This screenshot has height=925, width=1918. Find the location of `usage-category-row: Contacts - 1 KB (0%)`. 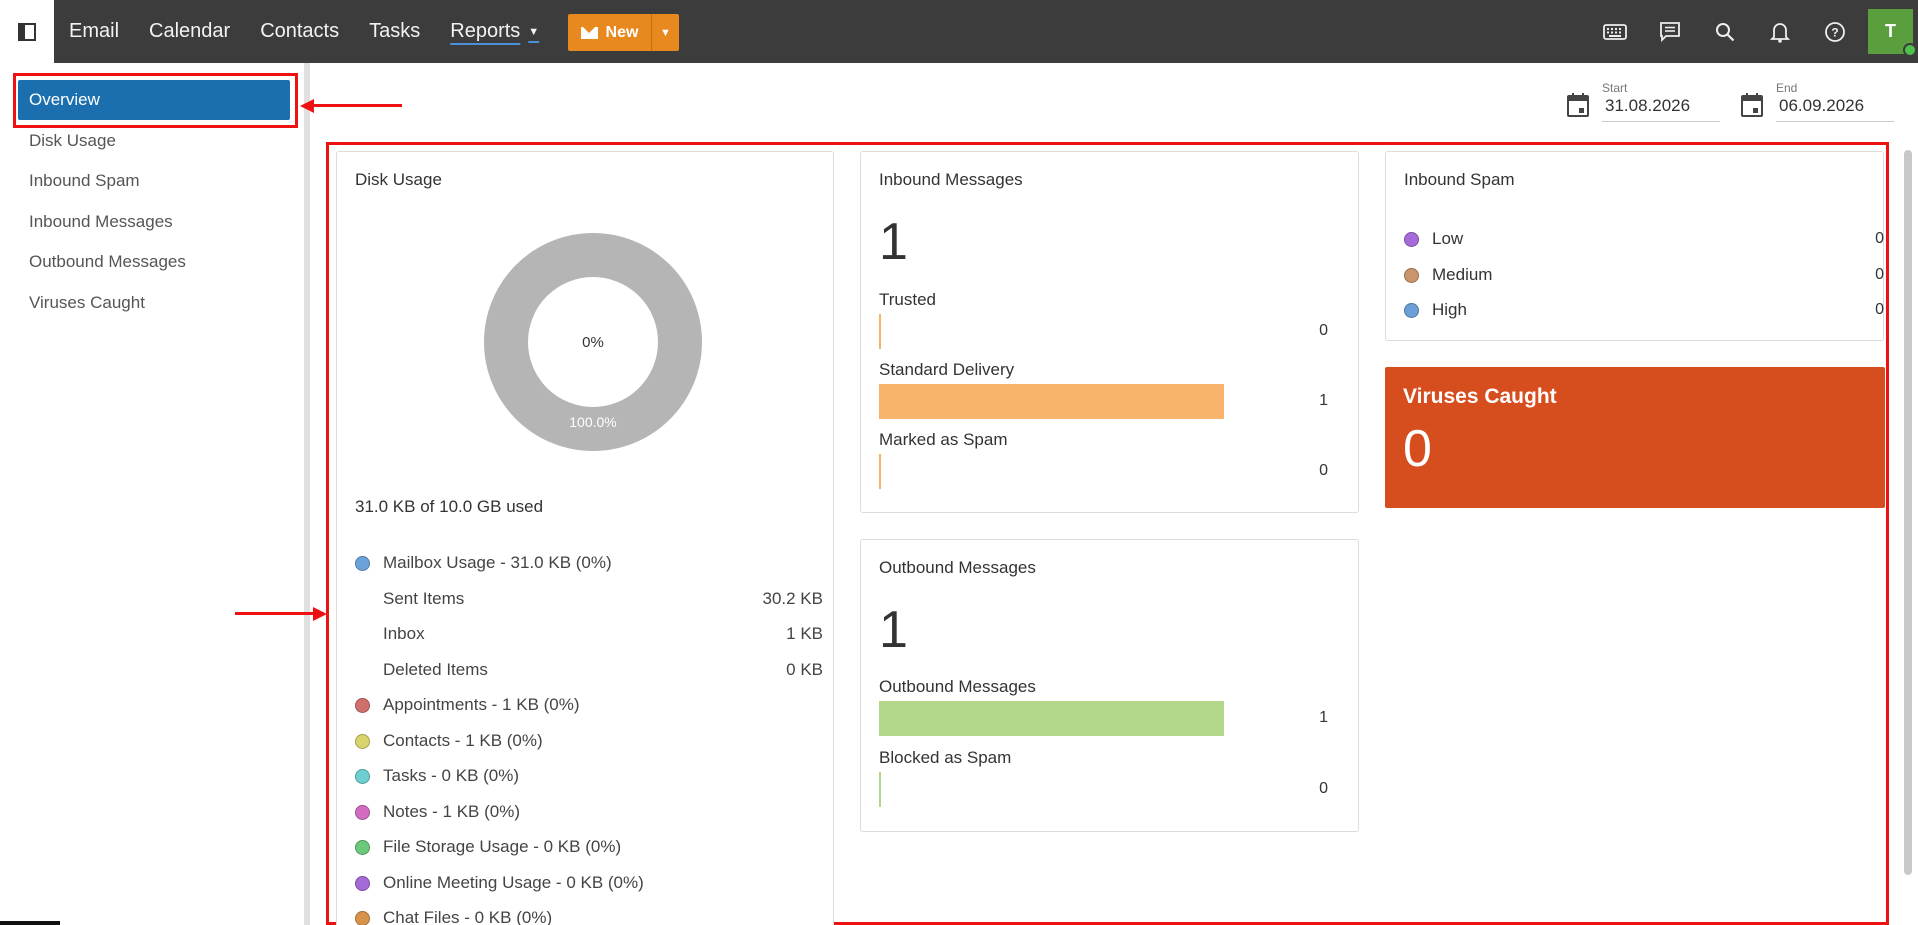

usage-category-row: Contacts - 1 KB (0%) is located at coordinates (589, 741).